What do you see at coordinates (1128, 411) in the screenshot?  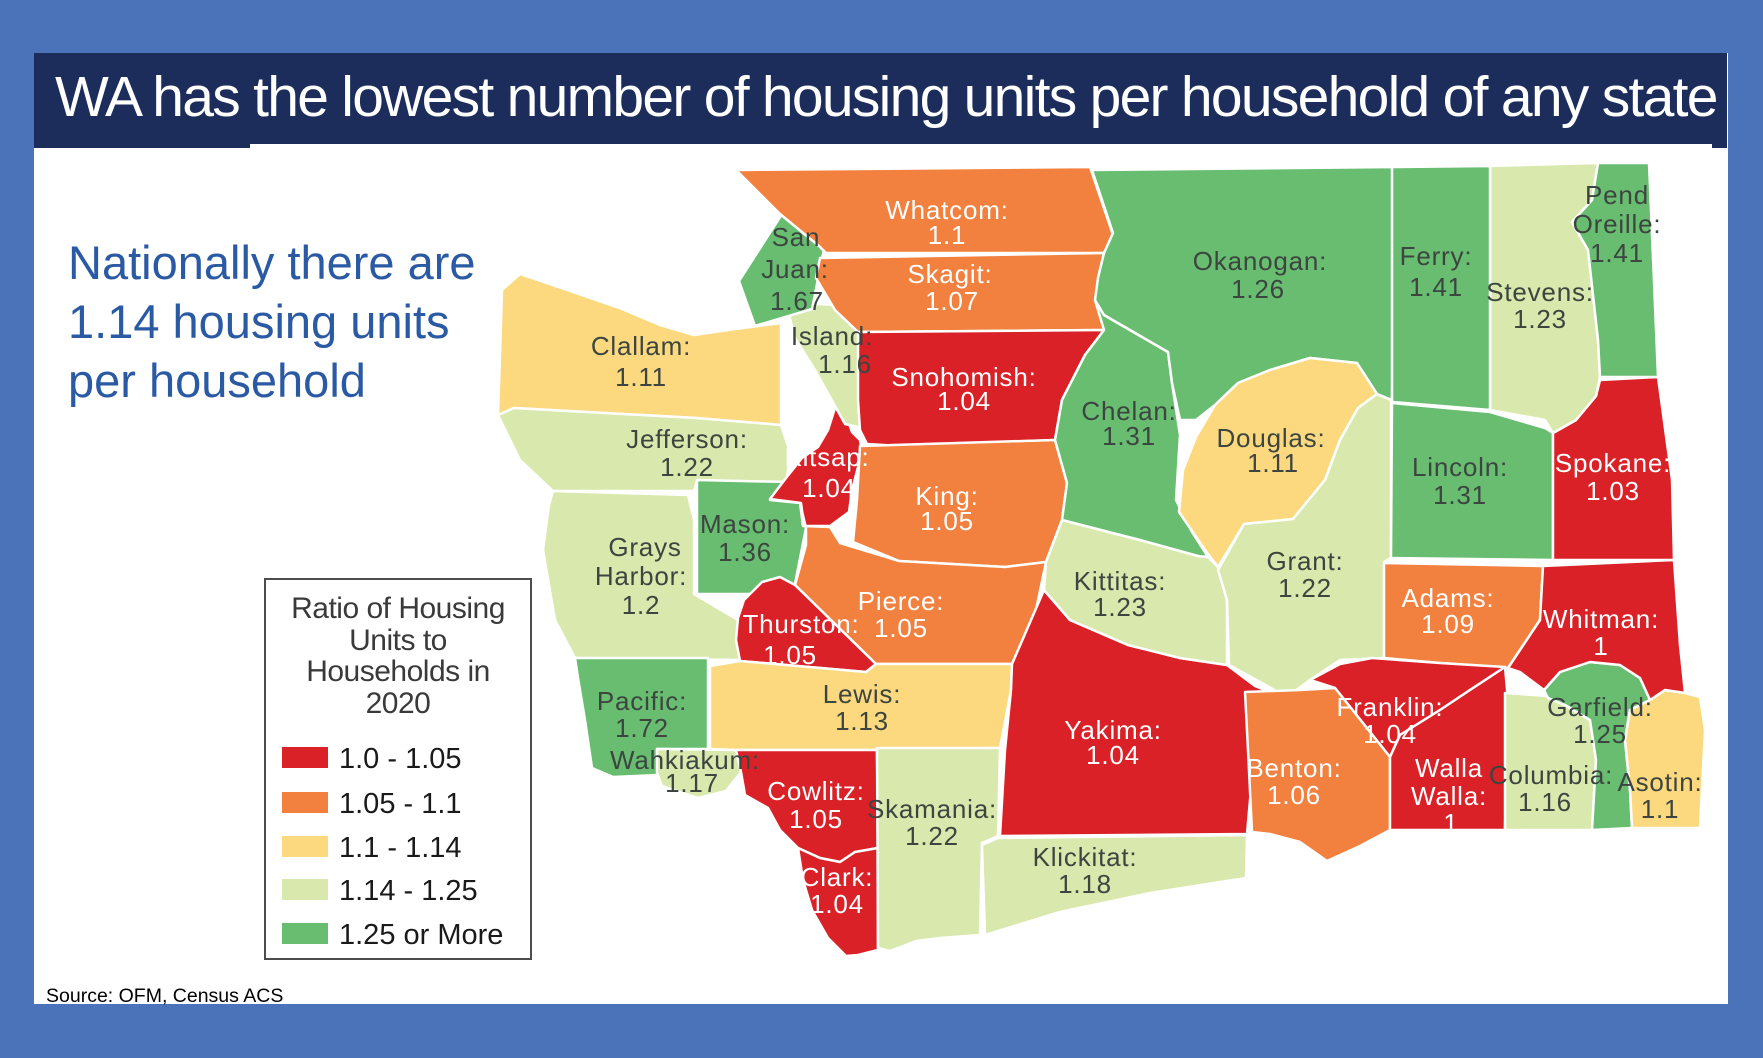 I see `svg-text: Chelan:` at bounding box center [1128, 411].